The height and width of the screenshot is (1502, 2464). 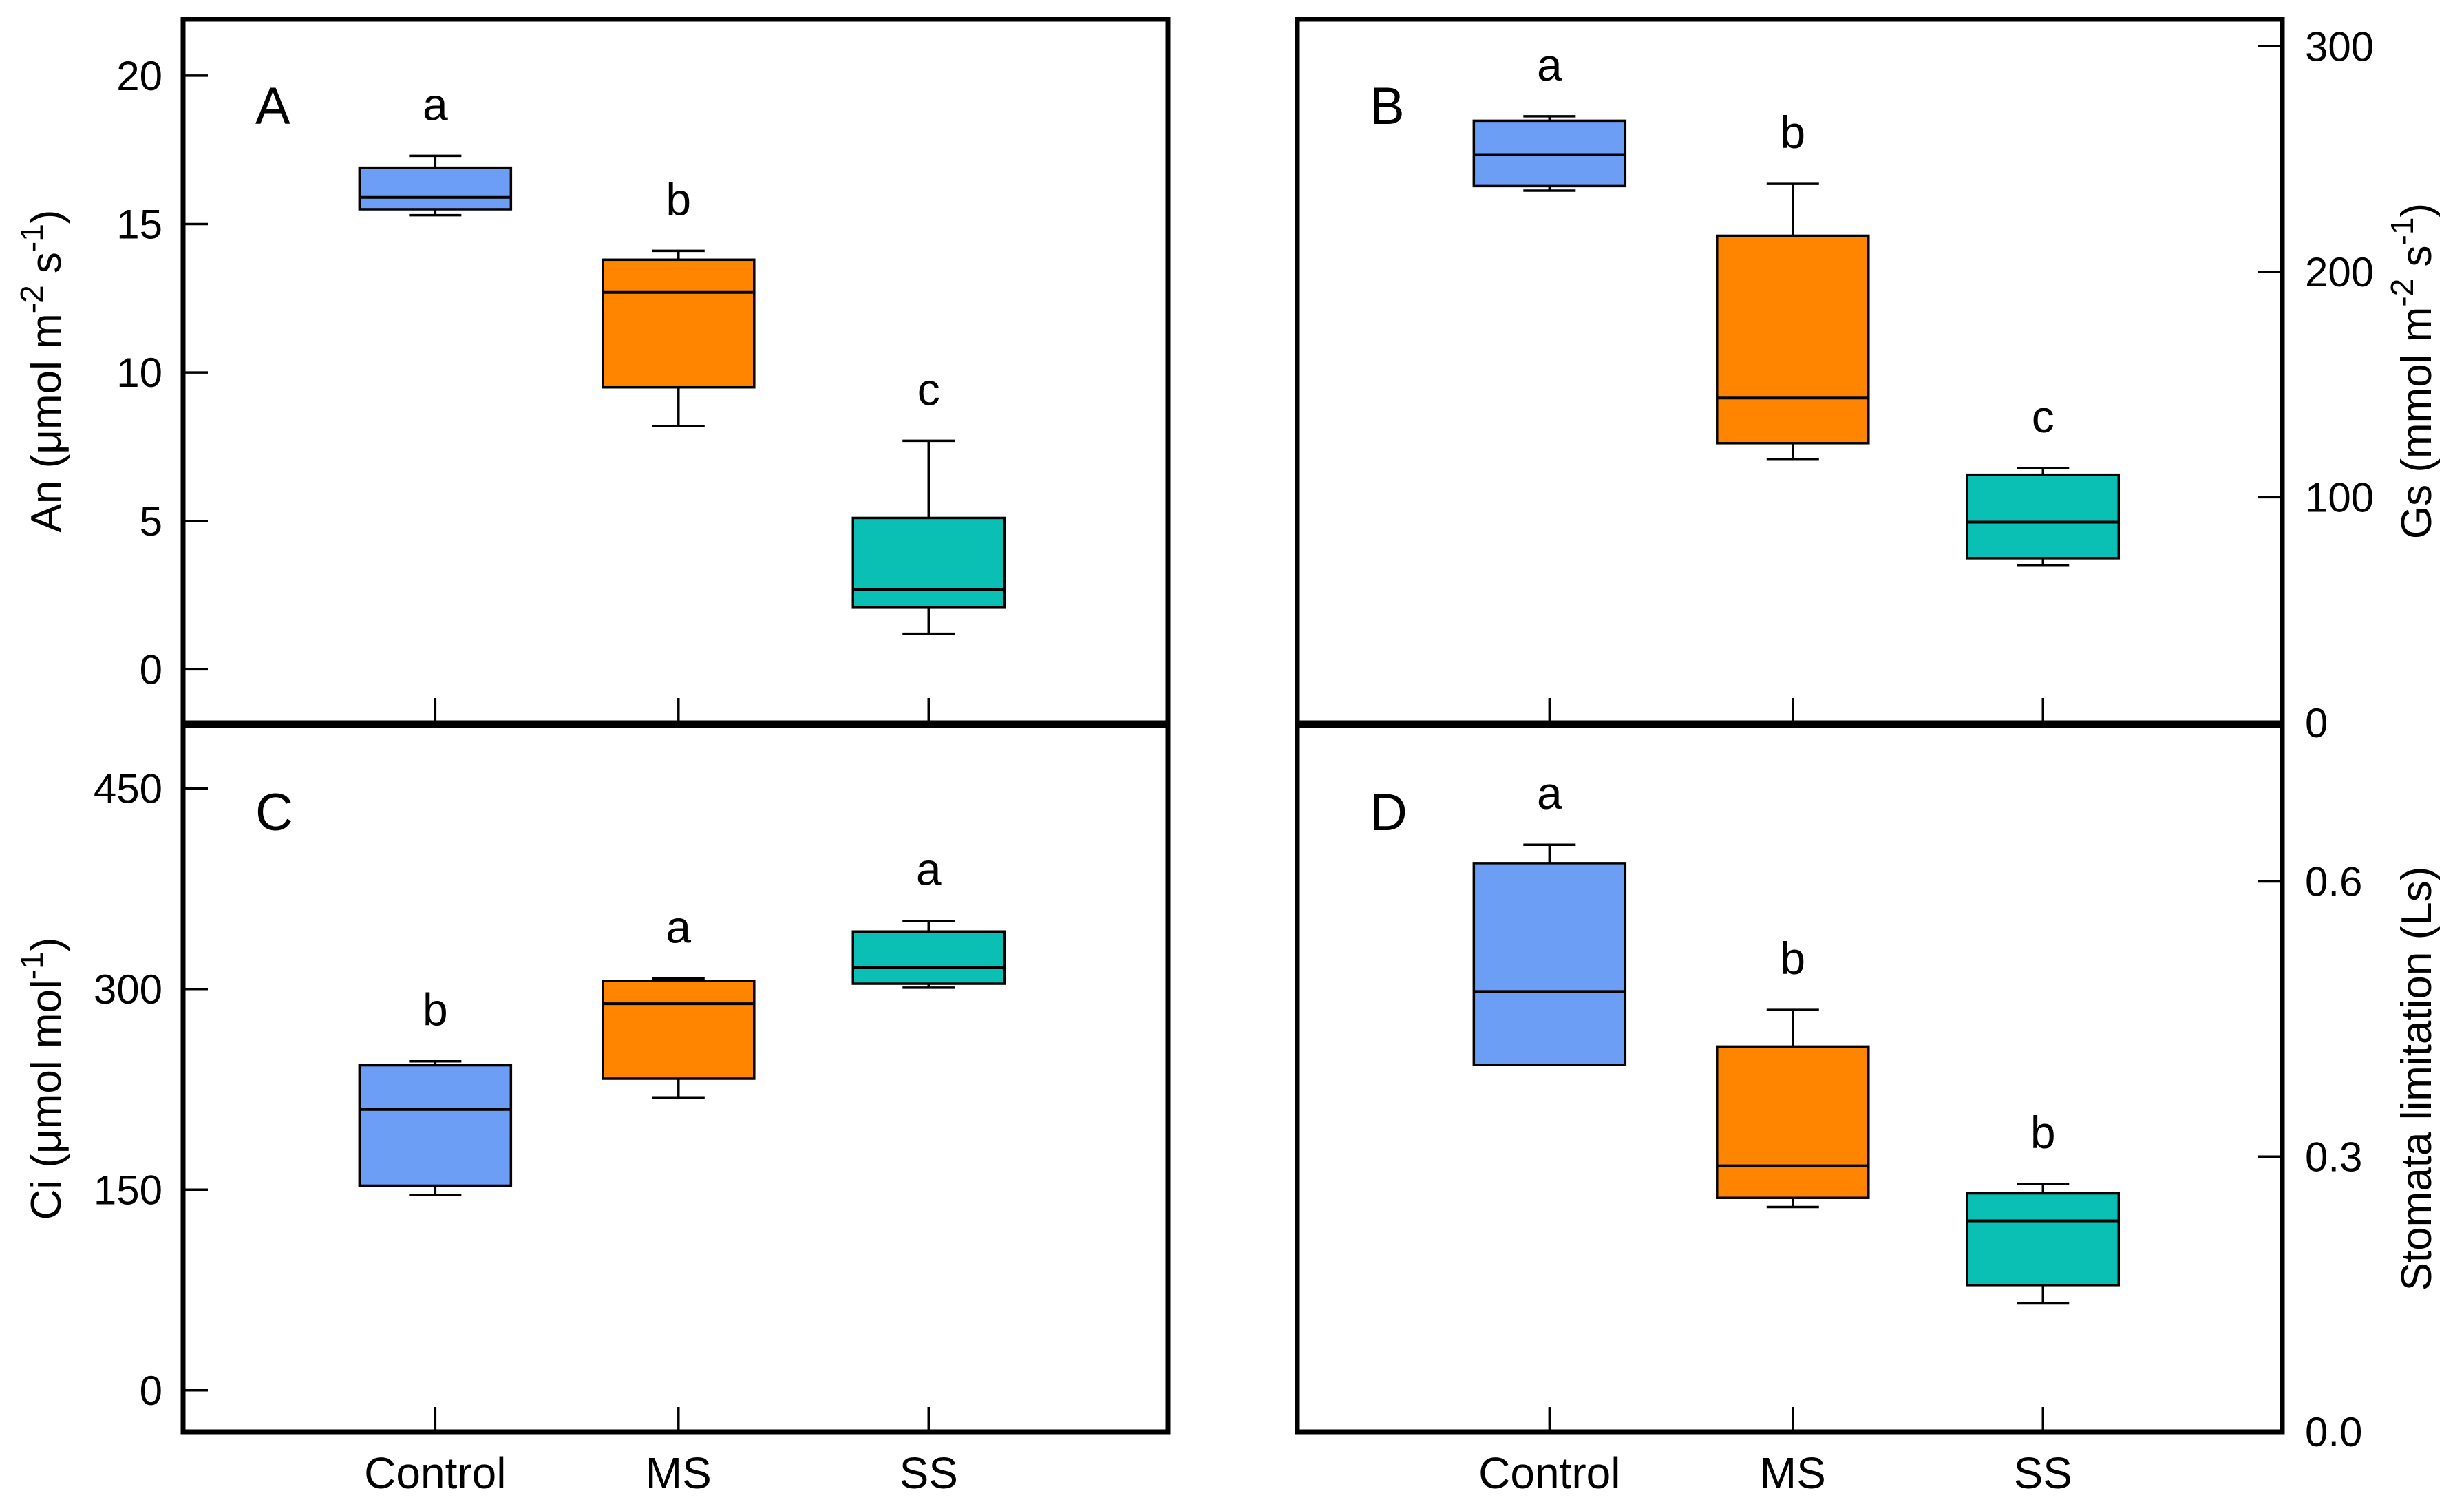 I want to click on y-tick-label: 20, so click(x=139, y=76).